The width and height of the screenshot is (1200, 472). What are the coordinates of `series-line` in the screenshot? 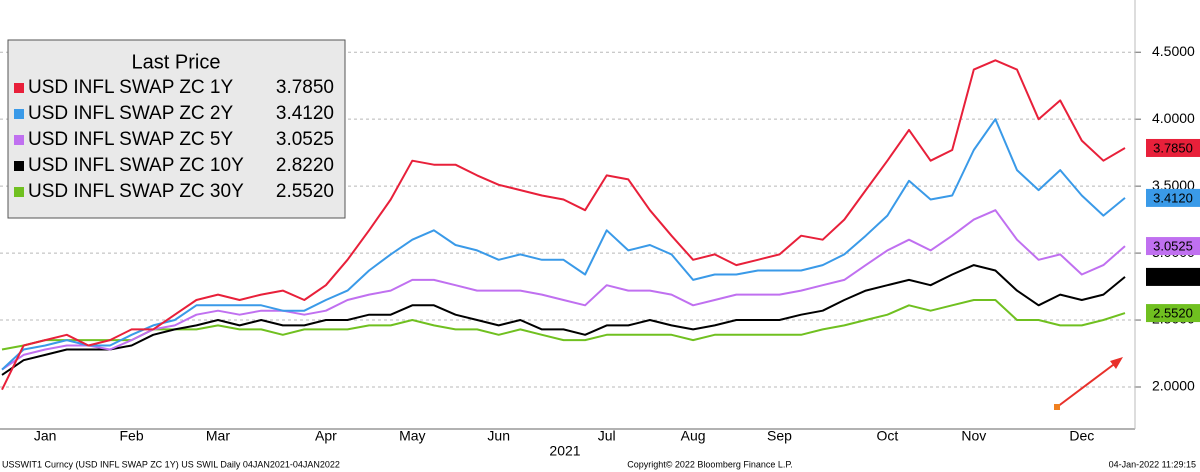 It's located at (563, 325).